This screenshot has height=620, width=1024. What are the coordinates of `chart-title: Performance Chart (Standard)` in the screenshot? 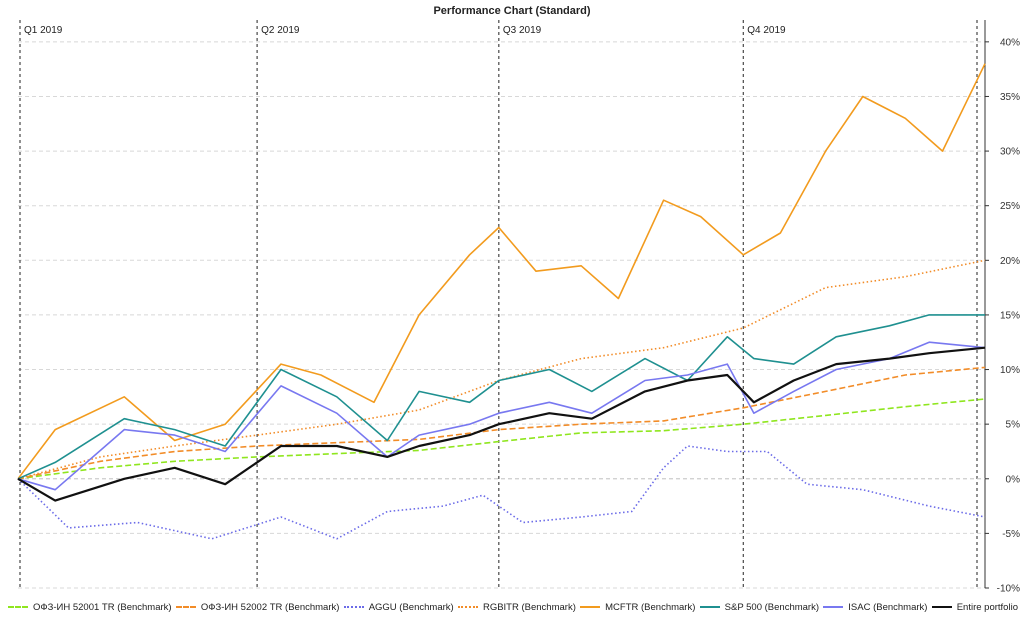 It's located at (512, 11).